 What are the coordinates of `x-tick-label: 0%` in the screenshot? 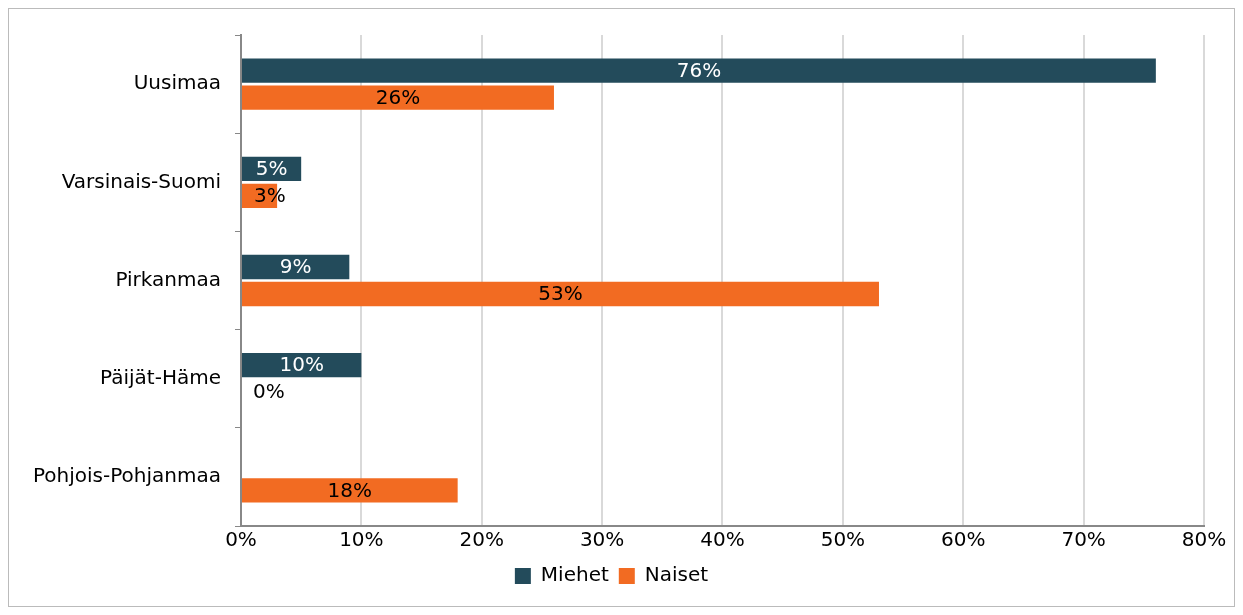 It's located at (241, 539).